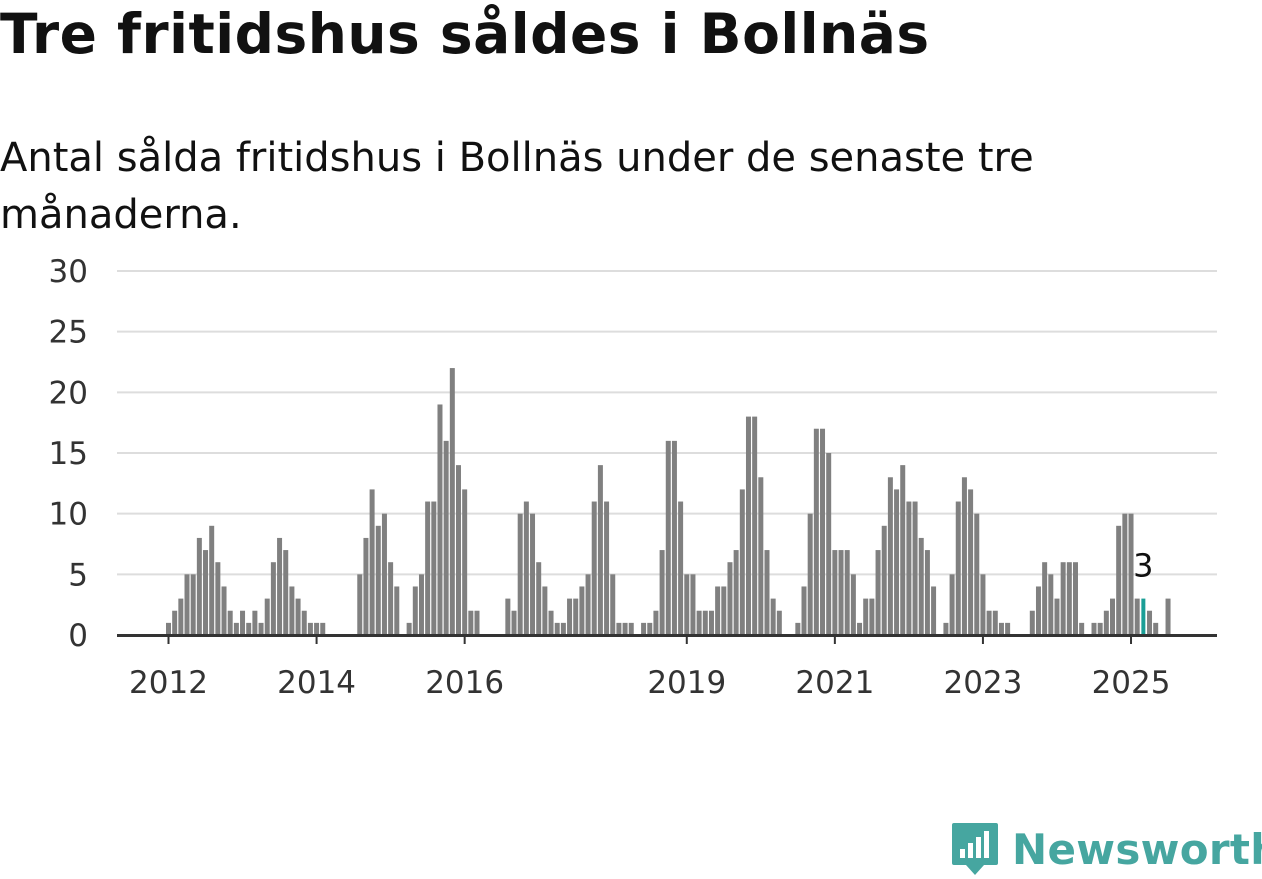 The image size is (1262, 879). I want to click on x-tick-label: 2016, so click(464, 683).